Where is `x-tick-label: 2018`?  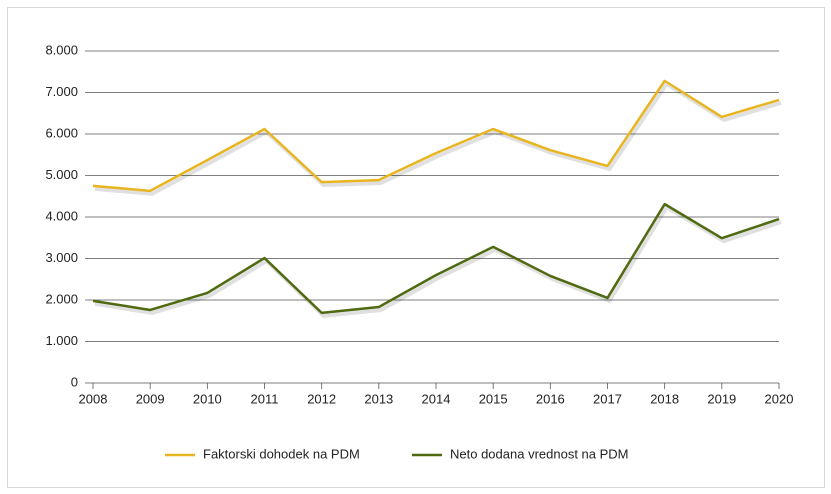 x-tick-label: 2018 is located at coordinates (664, 398).